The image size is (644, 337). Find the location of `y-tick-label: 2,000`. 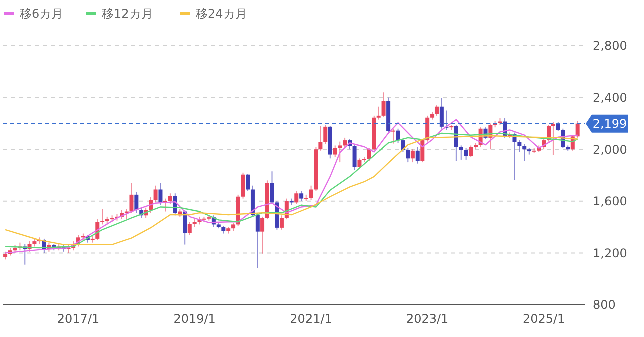

y-tick-label: 2,000 is located at coordinates (610, 149).